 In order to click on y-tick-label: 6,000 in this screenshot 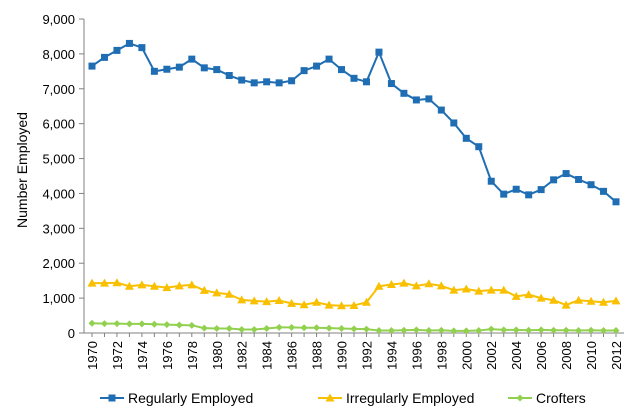, I will do `click(58, 124)`.